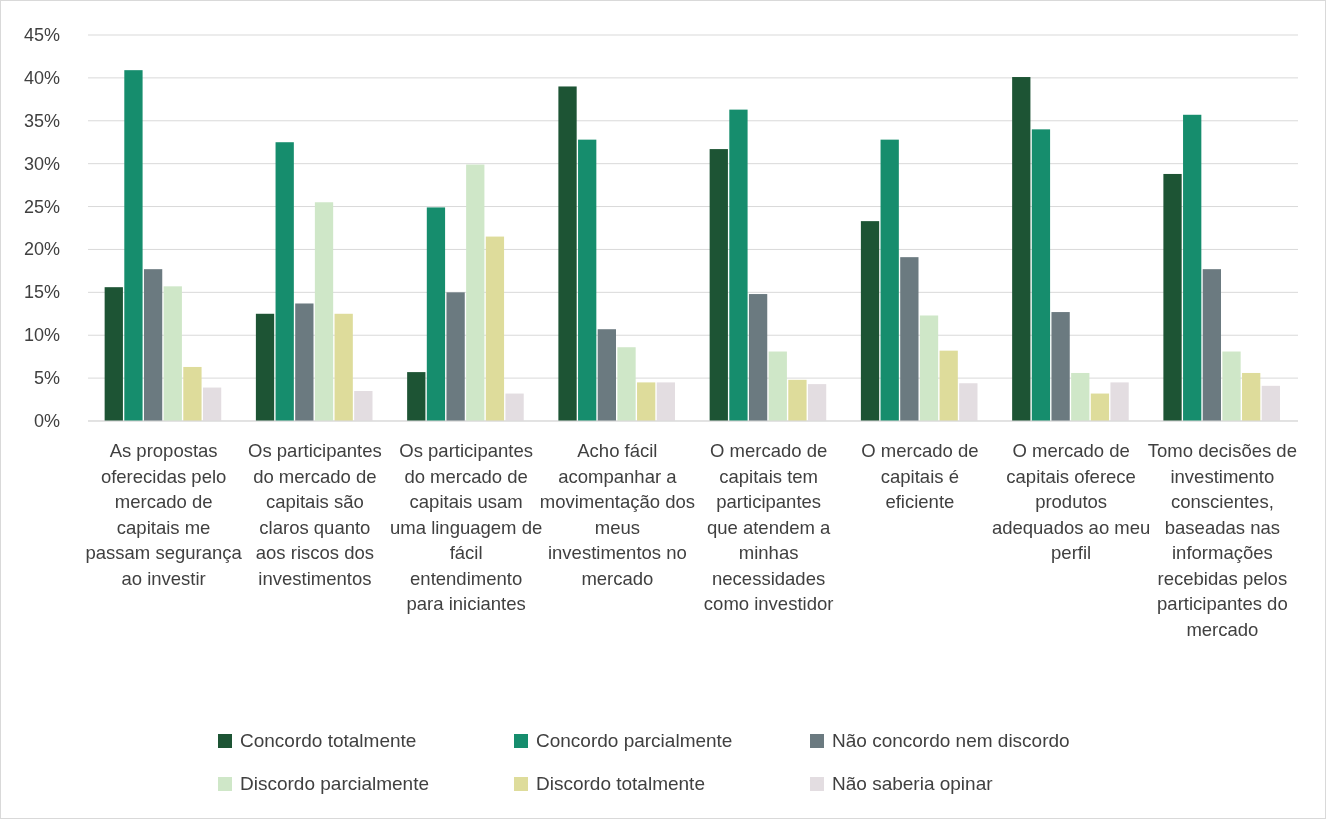  Describe the element at coordinates (920, 476) in the screenshot. I see `x-tick-label: O mercado de capitais é eficiente` at that location.